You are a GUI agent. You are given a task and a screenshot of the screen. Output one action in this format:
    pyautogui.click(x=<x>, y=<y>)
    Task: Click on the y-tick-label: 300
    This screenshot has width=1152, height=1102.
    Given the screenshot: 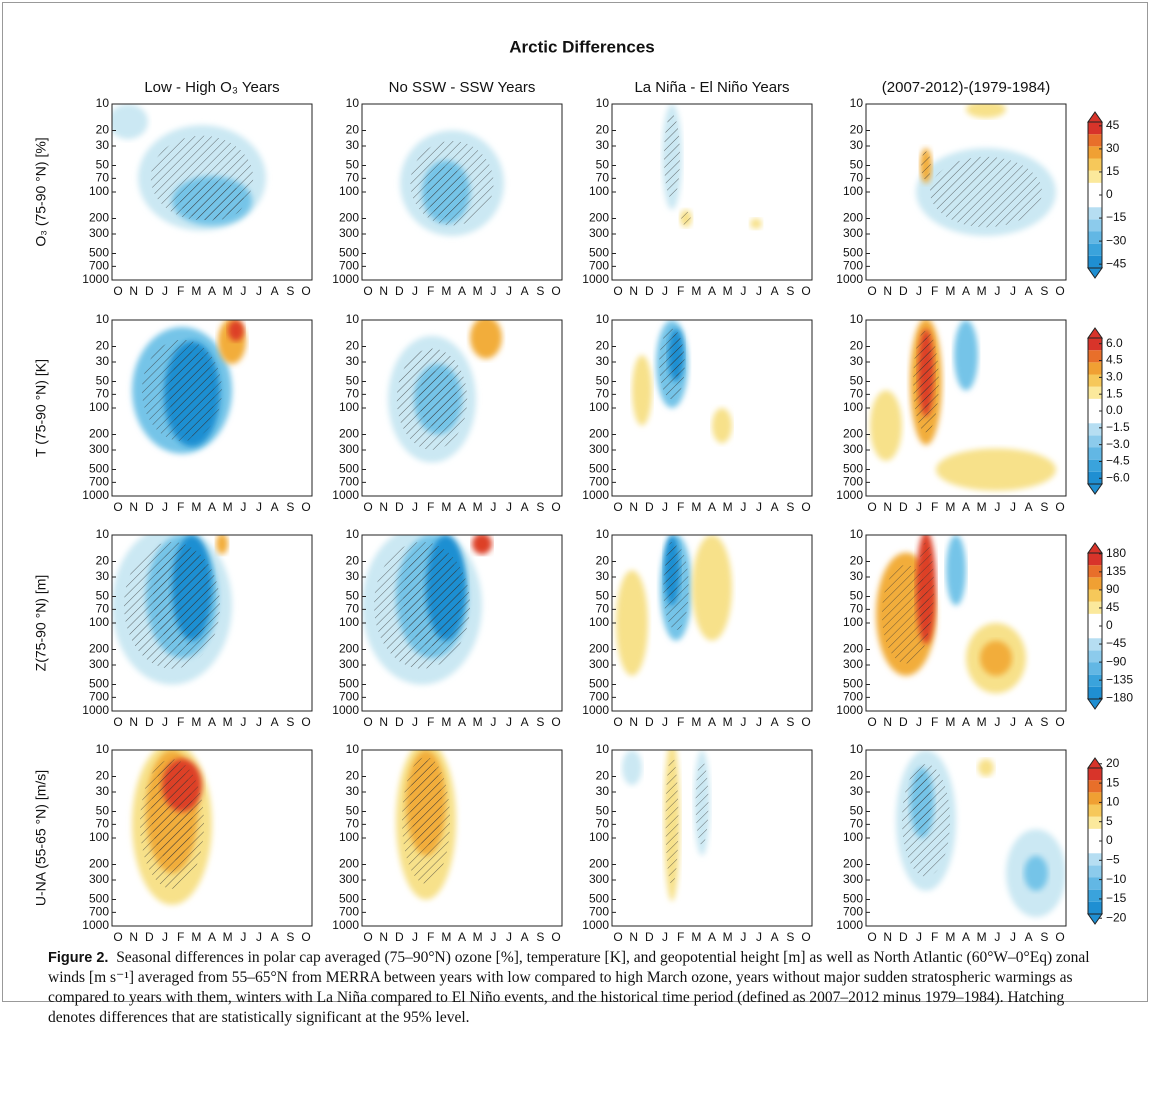 What is the action you would take?
    pyautogui.click(x=99, y=879)
    